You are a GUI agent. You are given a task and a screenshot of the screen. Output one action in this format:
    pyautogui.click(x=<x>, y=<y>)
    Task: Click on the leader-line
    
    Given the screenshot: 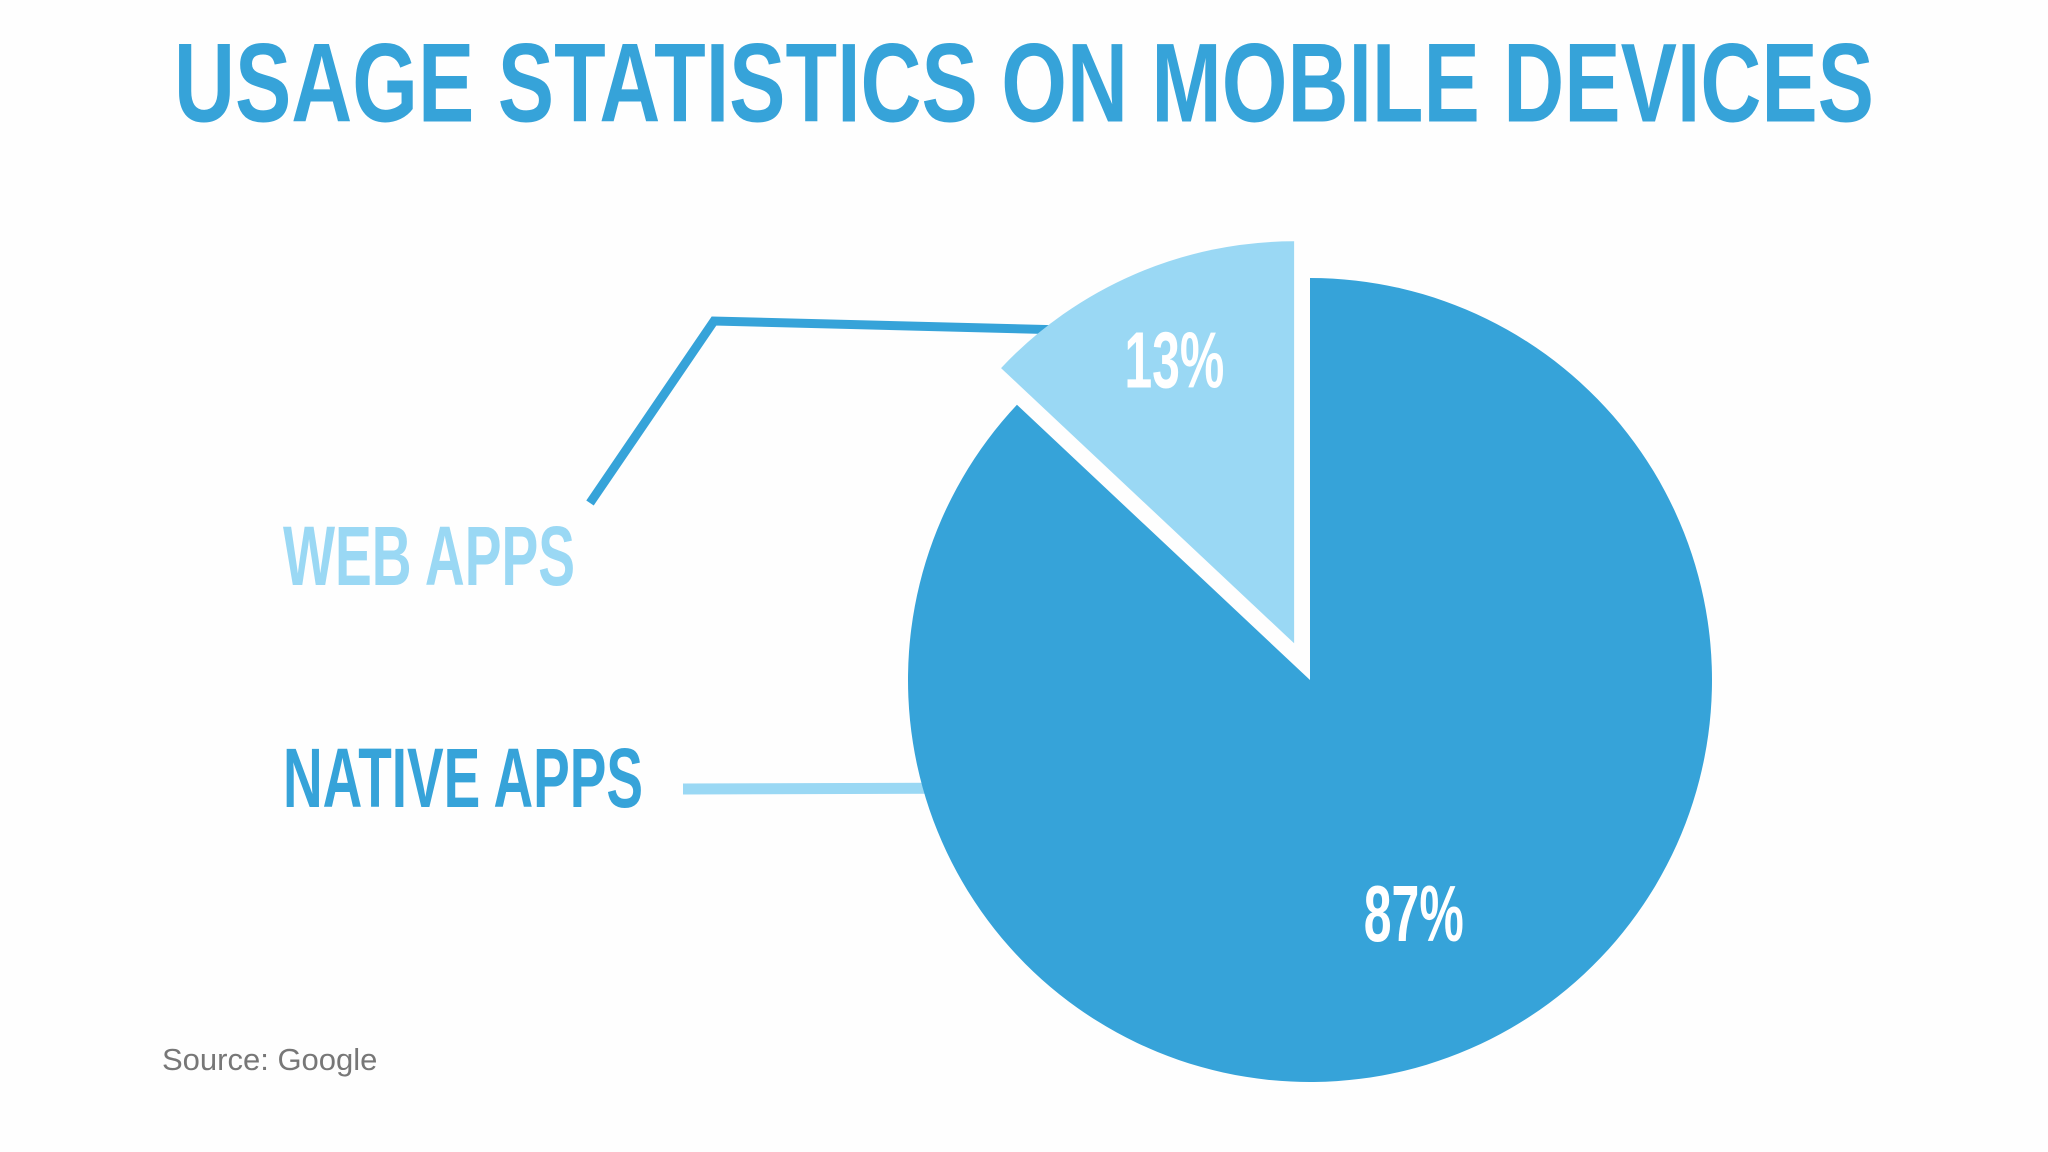 What is the action you would take?
    pyautogui.click(x=826, y=411)
    